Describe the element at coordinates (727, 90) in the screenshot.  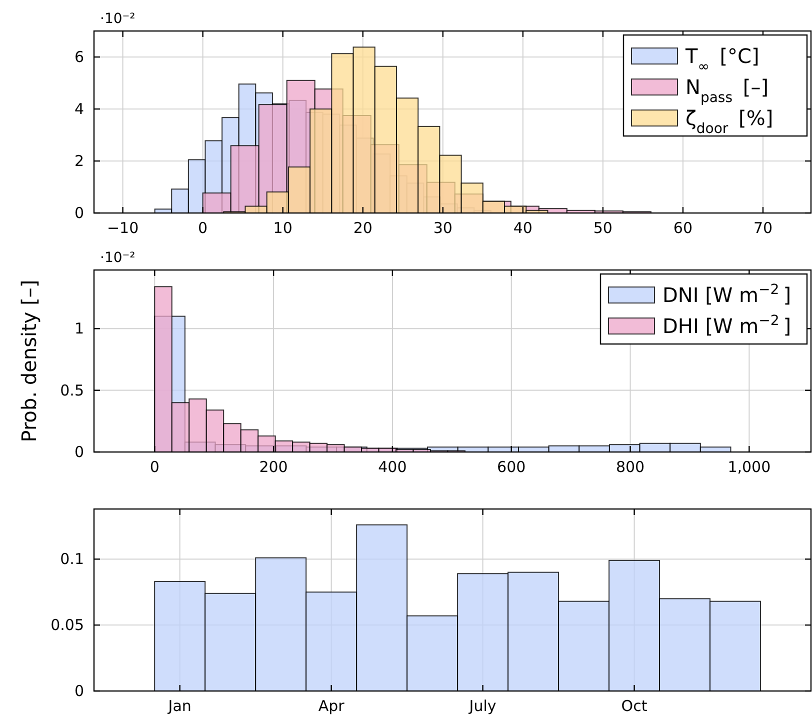
I see `legend-label: N$_{pass}$ [–]` at that location.